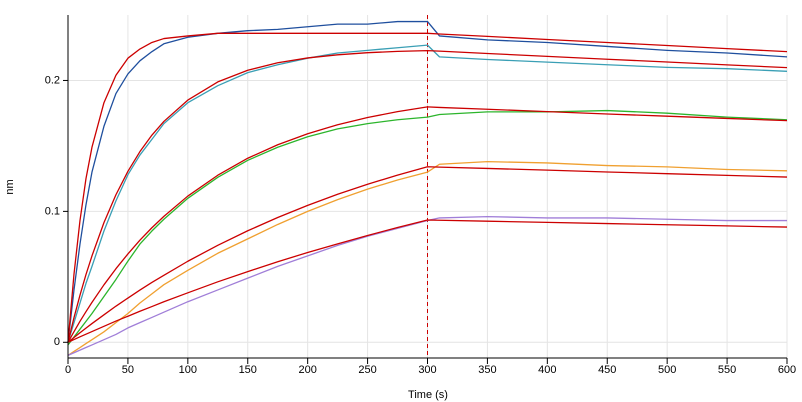  I want to click on x-tick-label: 600, so click(787, 370).